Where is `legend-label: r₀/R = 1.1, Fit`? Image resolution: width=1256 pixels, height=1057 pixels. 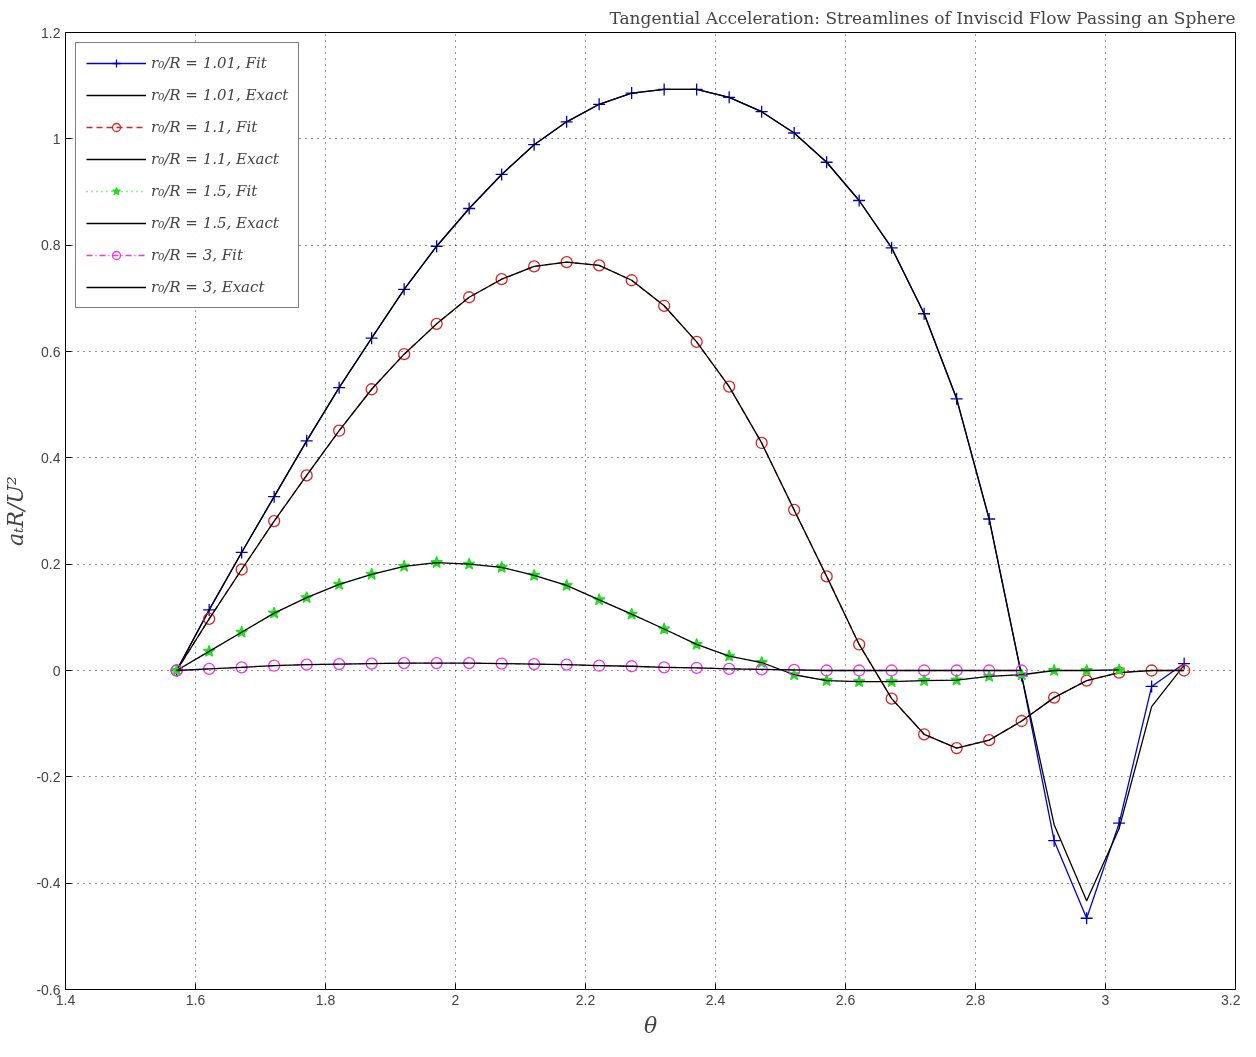 legend-label: r₀/R = 1.1, Fit is located at coordinates (204, 127).